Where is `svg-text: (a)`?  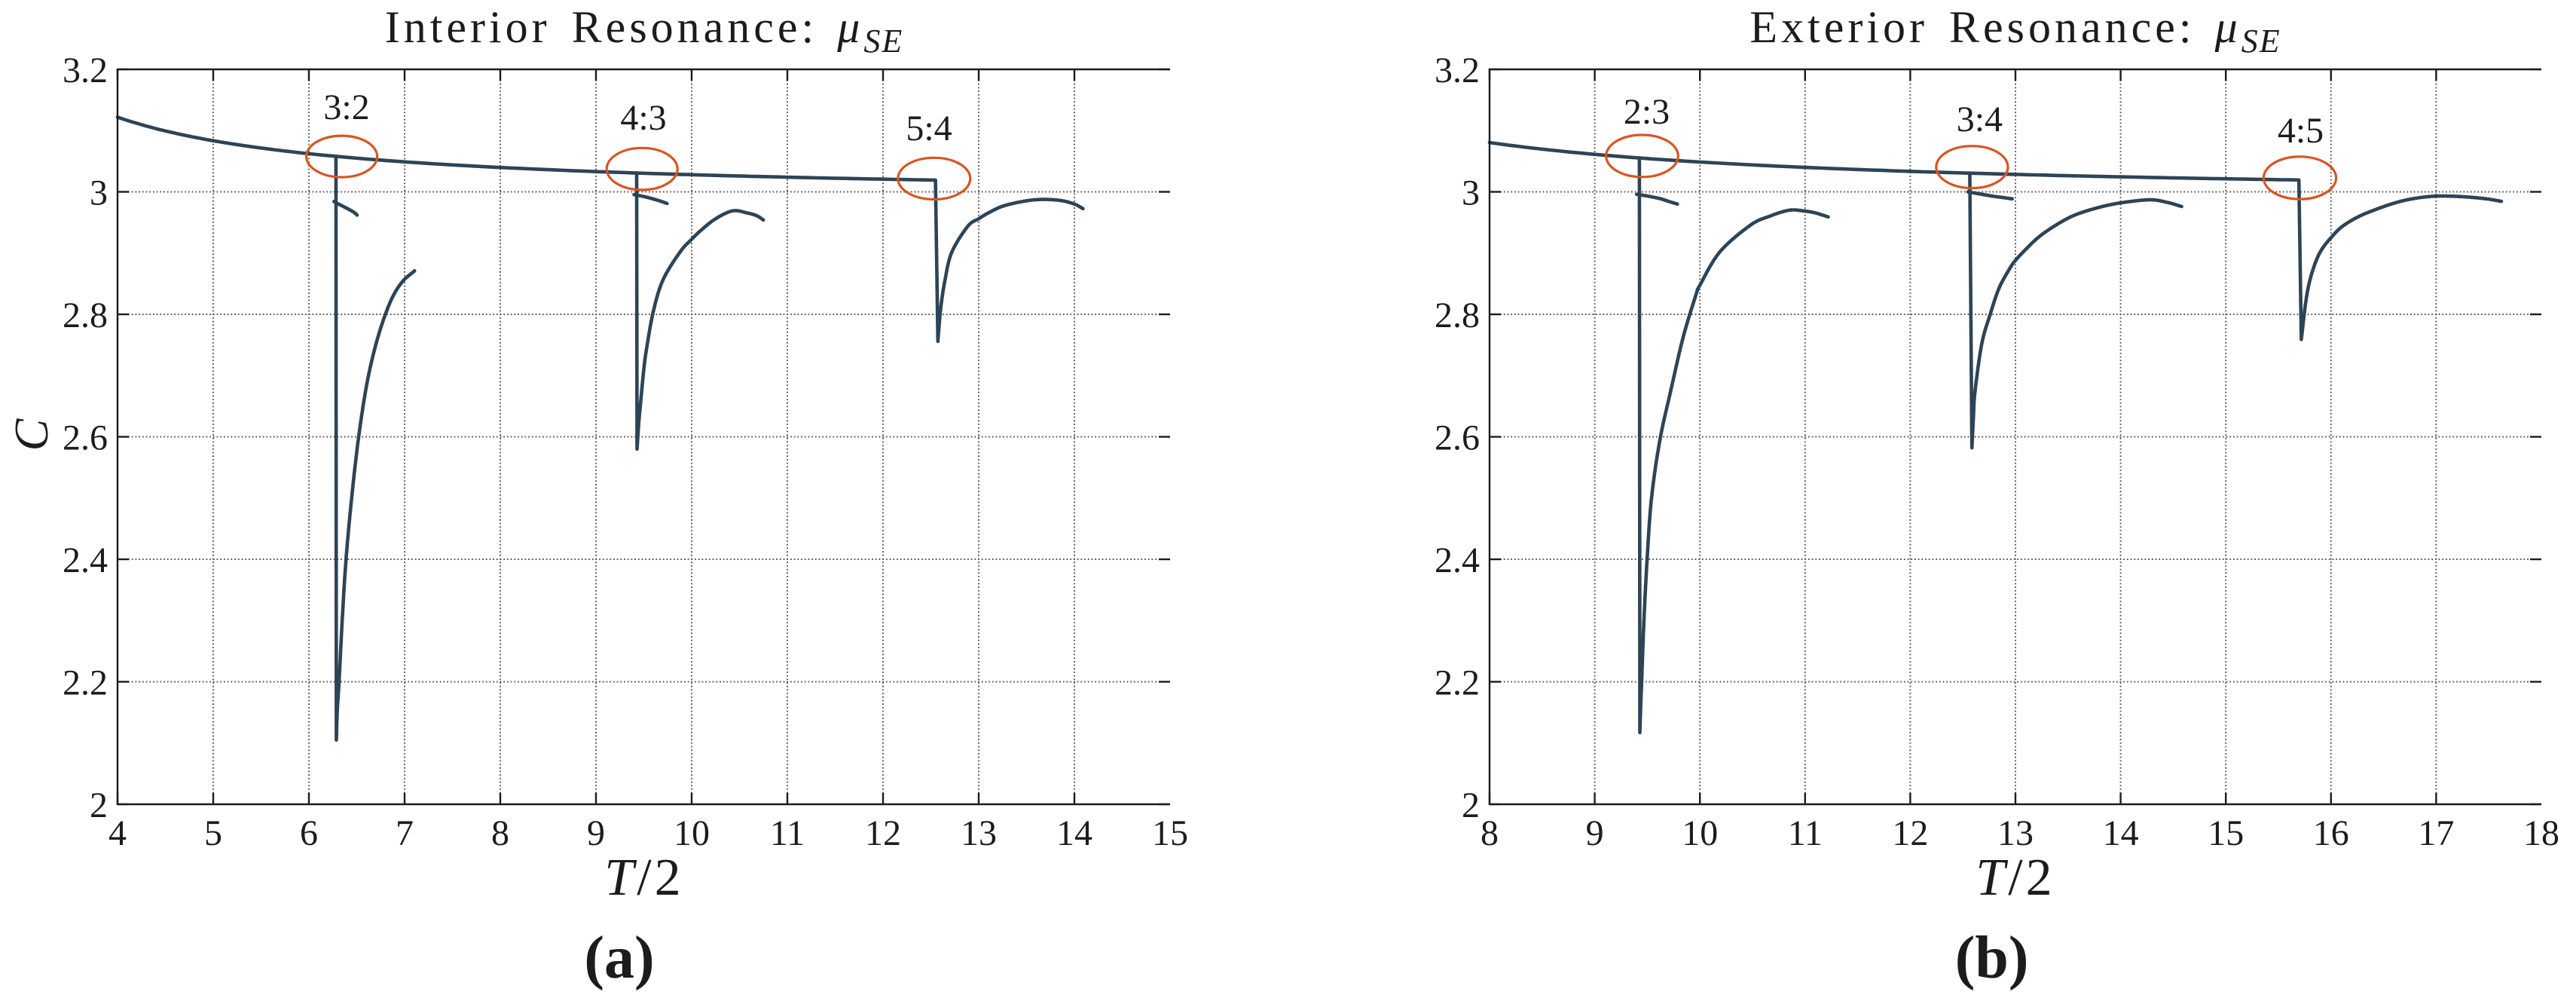
svg-text: (a) is located at coordinates (619, 958).